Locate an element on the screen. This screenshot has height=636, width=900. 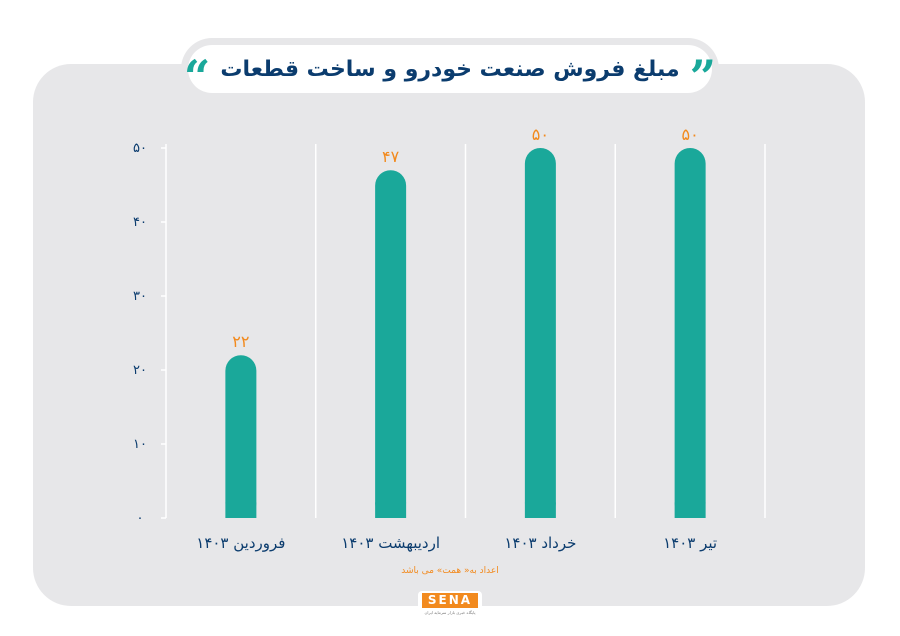
logo-tagline: پایگاه خبری بازار سرمایه ایران is located at coordinates (450, 612).